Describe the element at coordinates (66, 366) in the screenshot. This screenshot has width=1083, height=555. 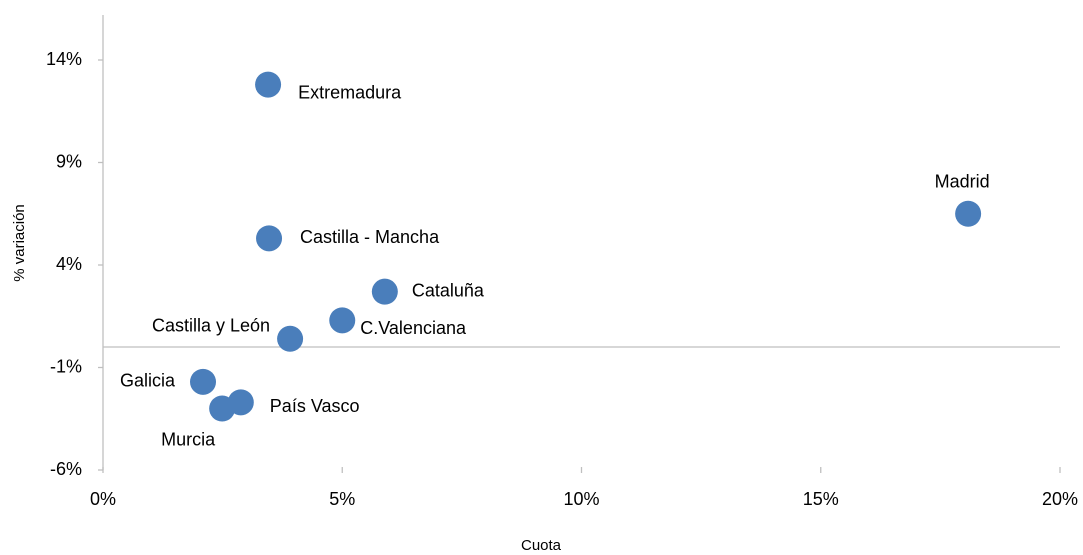
I see `y-tick-label: -1%` at that location.